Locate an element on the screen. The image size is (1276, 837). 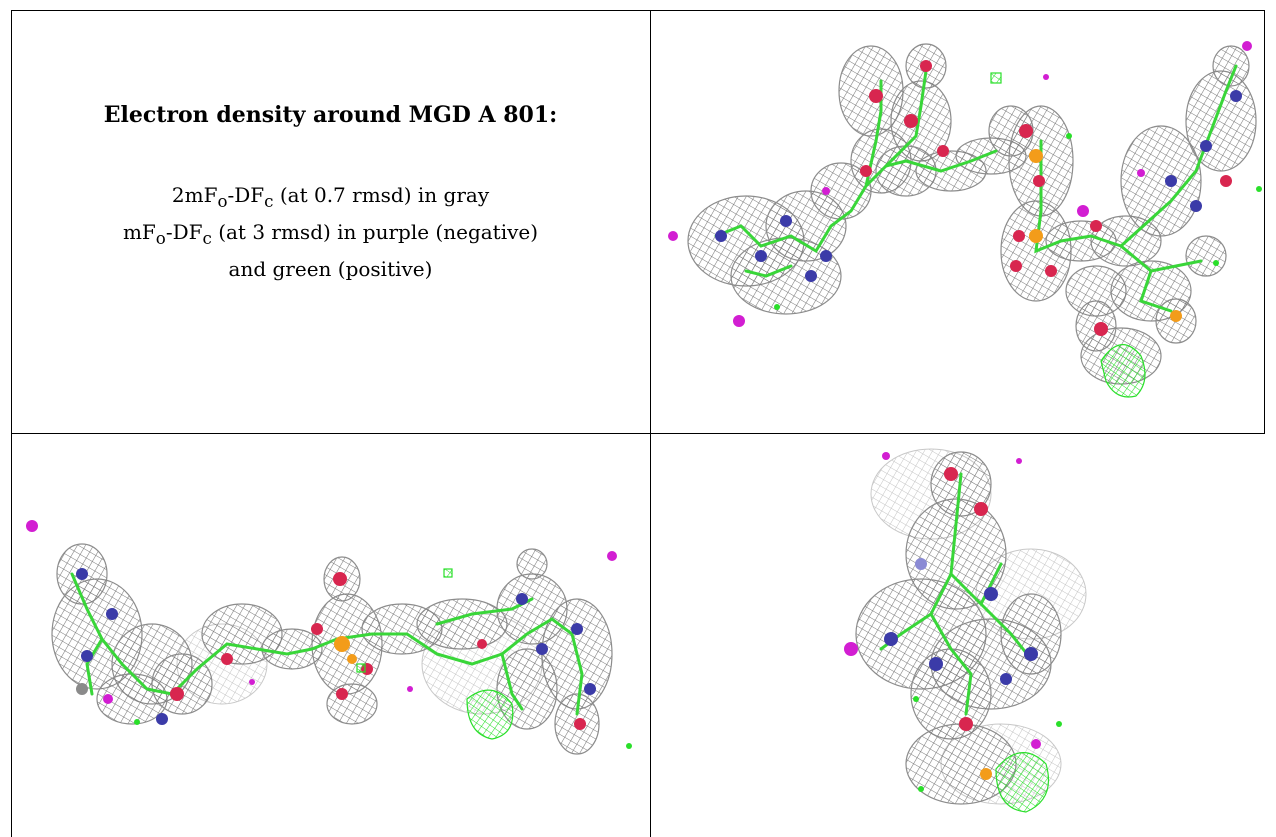
table-border-middle is located at coordinates (650, 423).